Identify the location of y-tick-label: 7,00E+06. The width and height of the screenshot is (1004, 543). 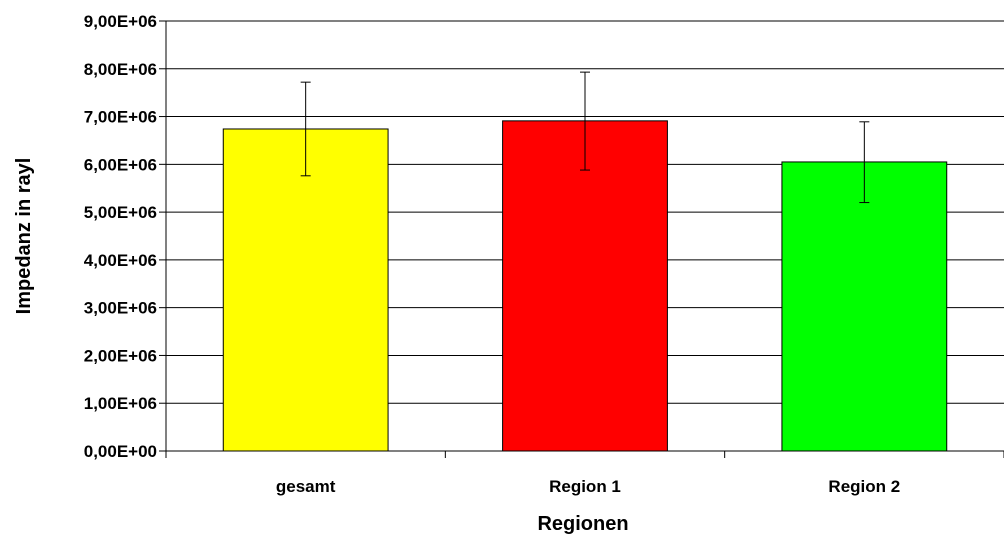
(120, 117).